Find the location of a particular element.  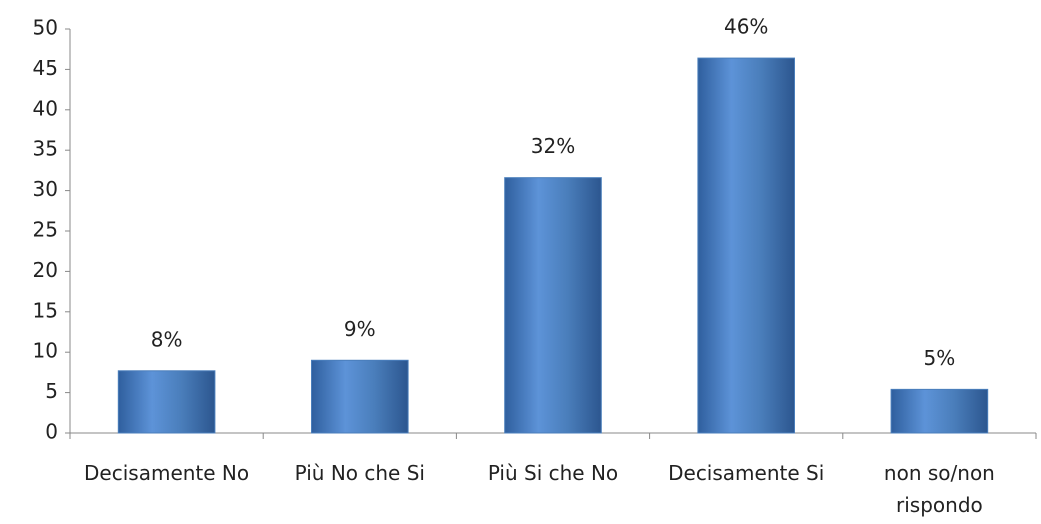

y-tick-label: 30 is located at coordinates (45, 189).